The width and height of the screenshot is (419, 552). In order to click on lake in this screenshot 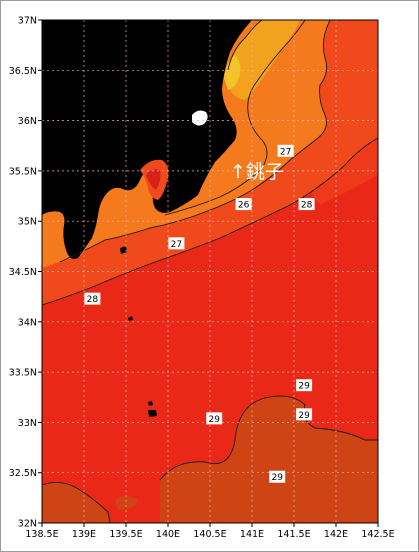, I will do `click(200, 118)`.